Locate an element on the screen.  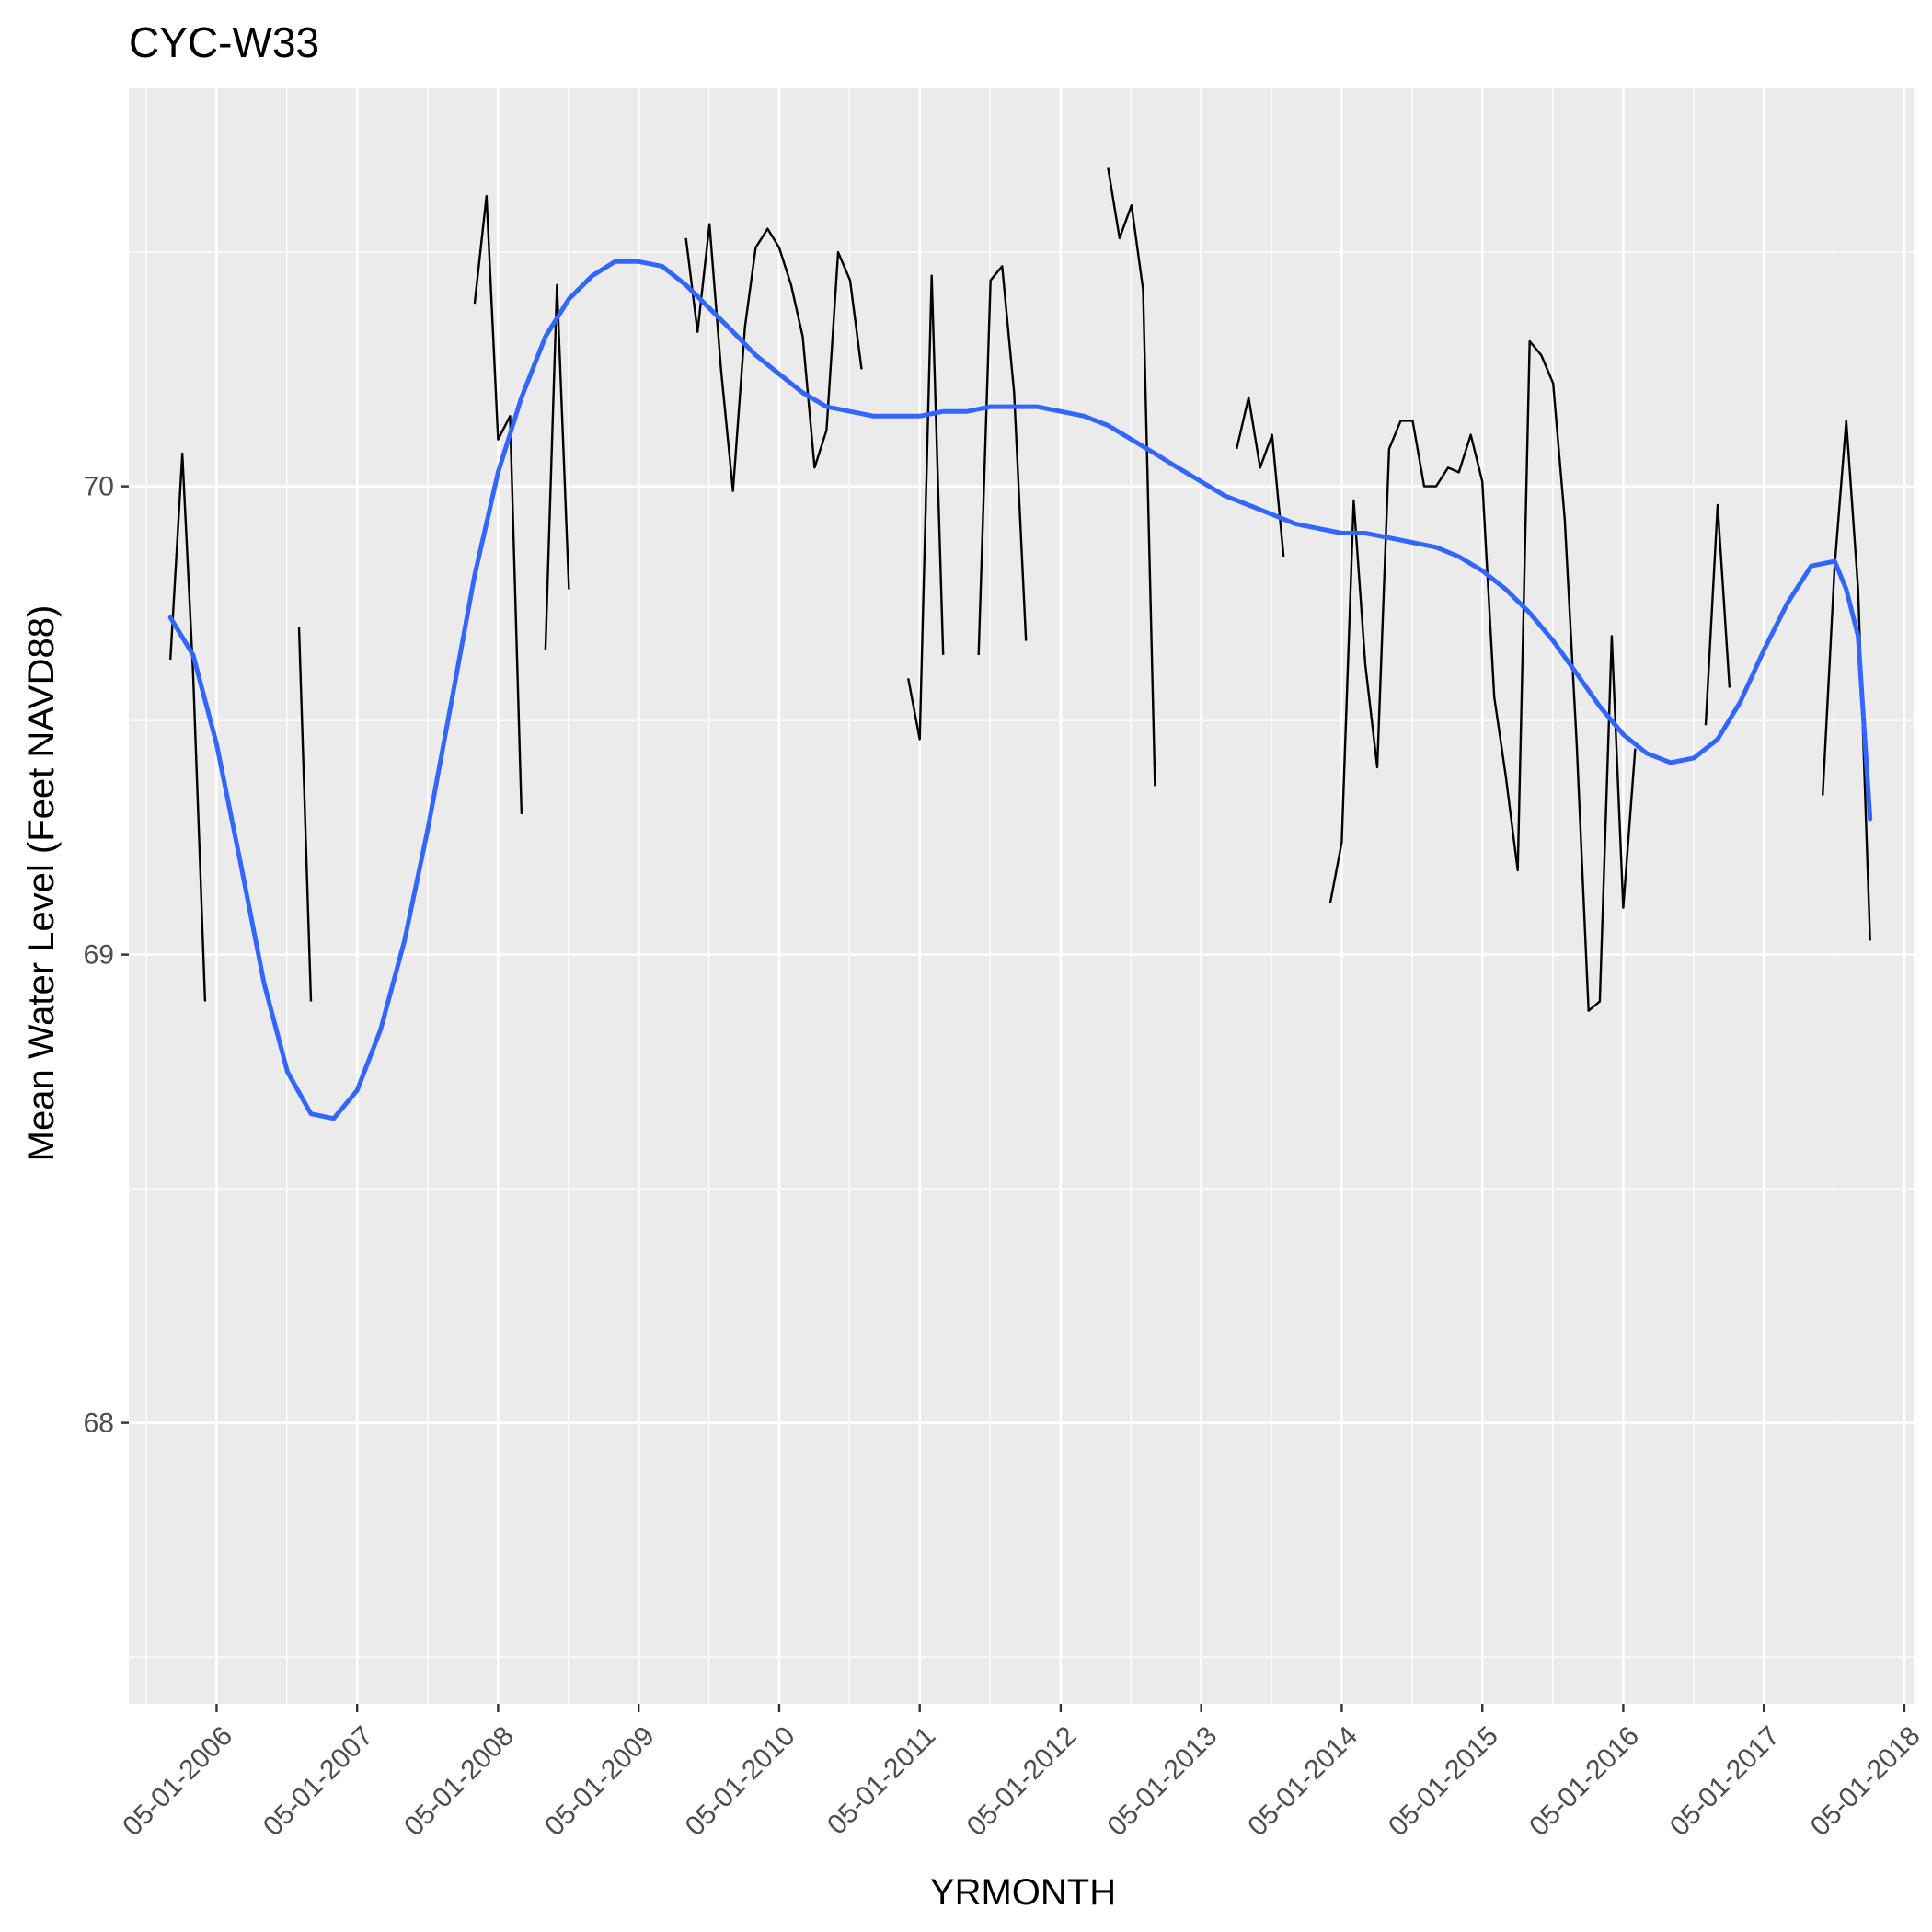
chart-title: CYC-W33 is located at coordinates (224, 42).